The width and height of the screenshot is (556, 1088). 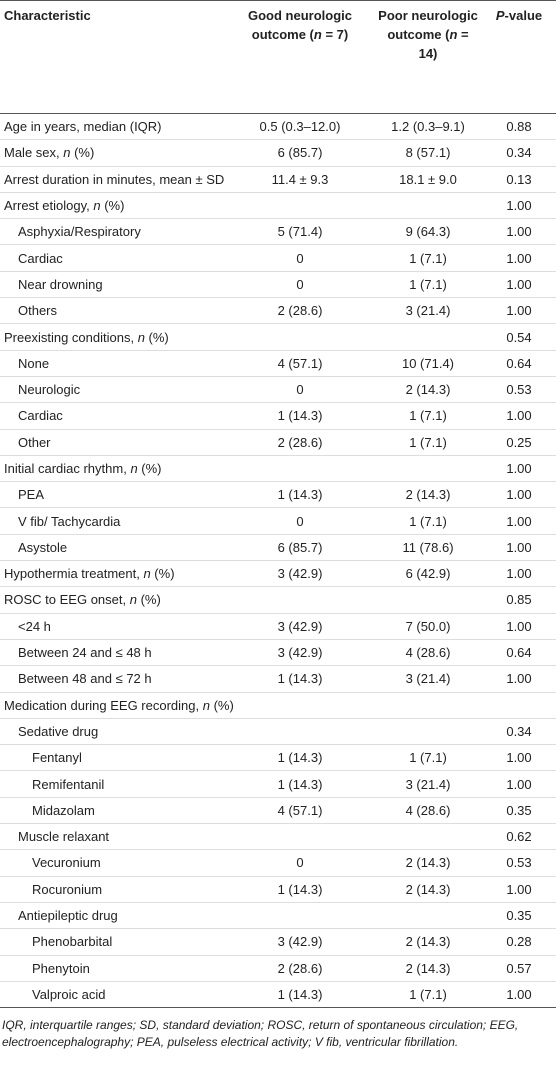 What do you see at coordinates (519, 600) in the screenshot?
I see `p-value: 0.85` at bounding box center [519, 600].